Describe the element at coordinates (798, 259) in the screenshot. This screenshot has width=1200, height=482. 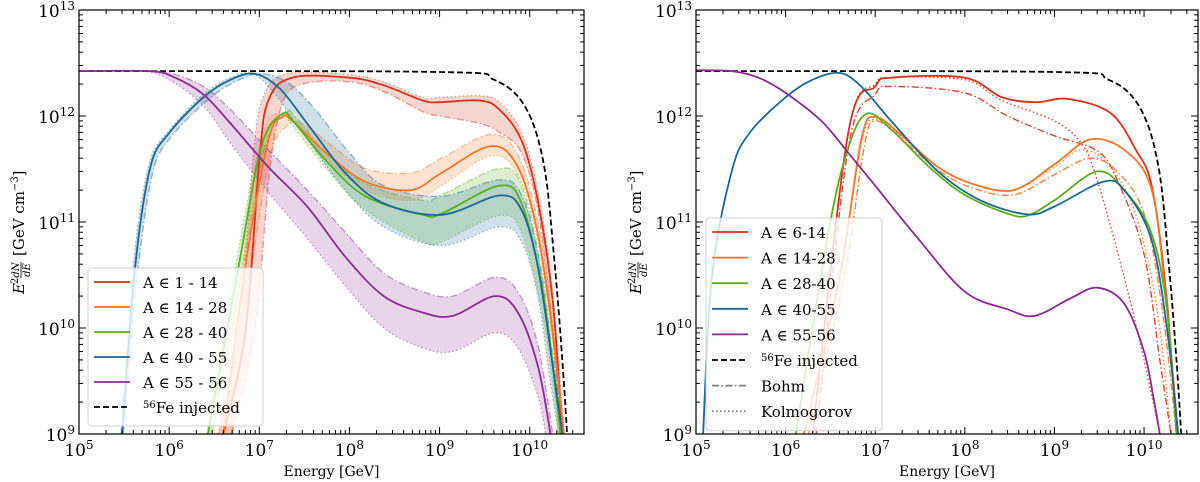
I see `legend-label: A ∈ 14-28` at that location.